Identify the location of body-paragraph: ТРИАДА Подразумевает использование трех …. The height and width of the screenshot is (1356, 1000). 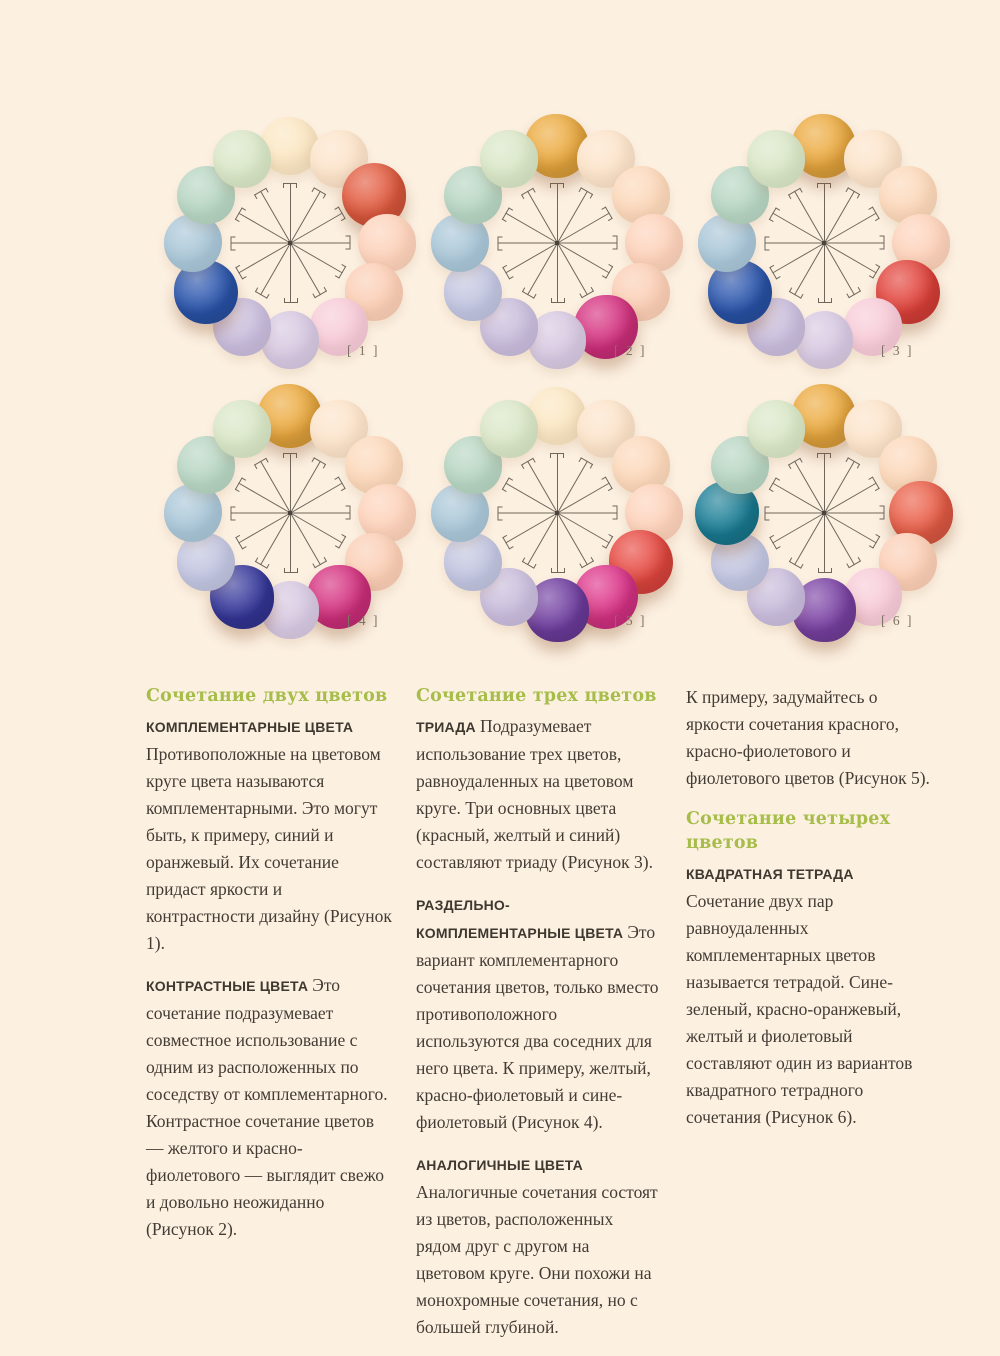
(534, 794).